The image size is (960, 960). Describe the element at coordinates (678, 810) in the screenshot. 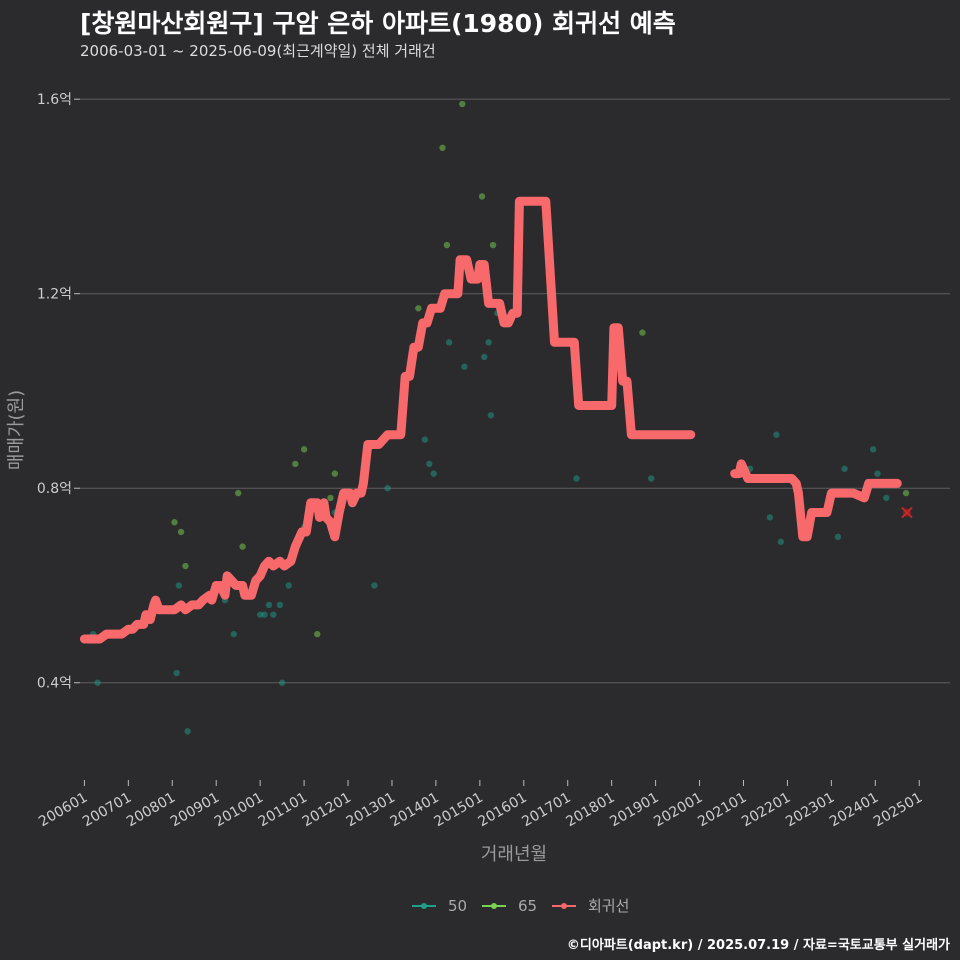

I see `x-tick-label: 202001` at that location.